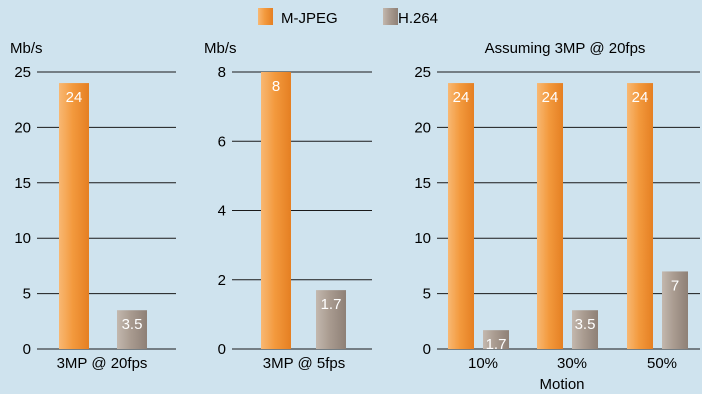  I want to click on y-tick-label: 6, so click(222, 141).